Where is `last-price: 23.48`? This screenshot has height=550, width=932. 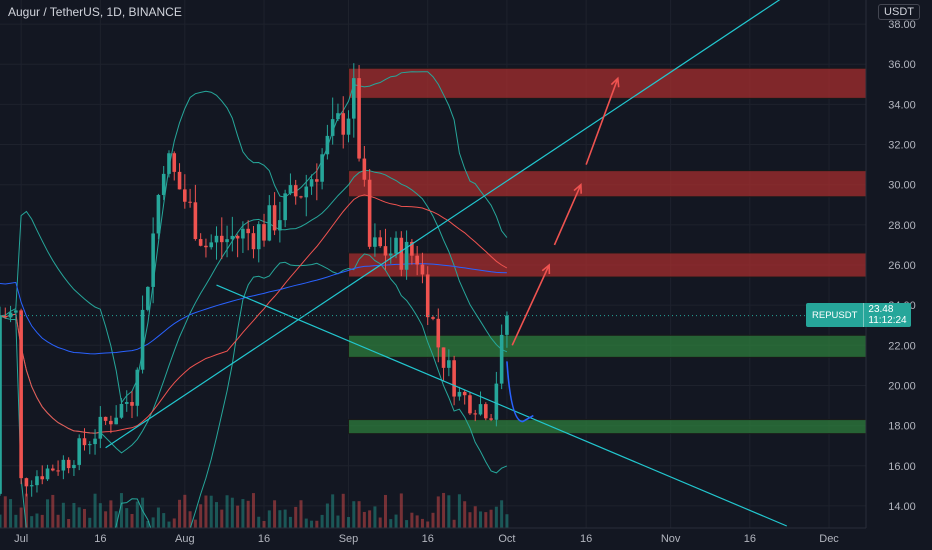 last-price: 23.48 is located at coordinates (881, 309).